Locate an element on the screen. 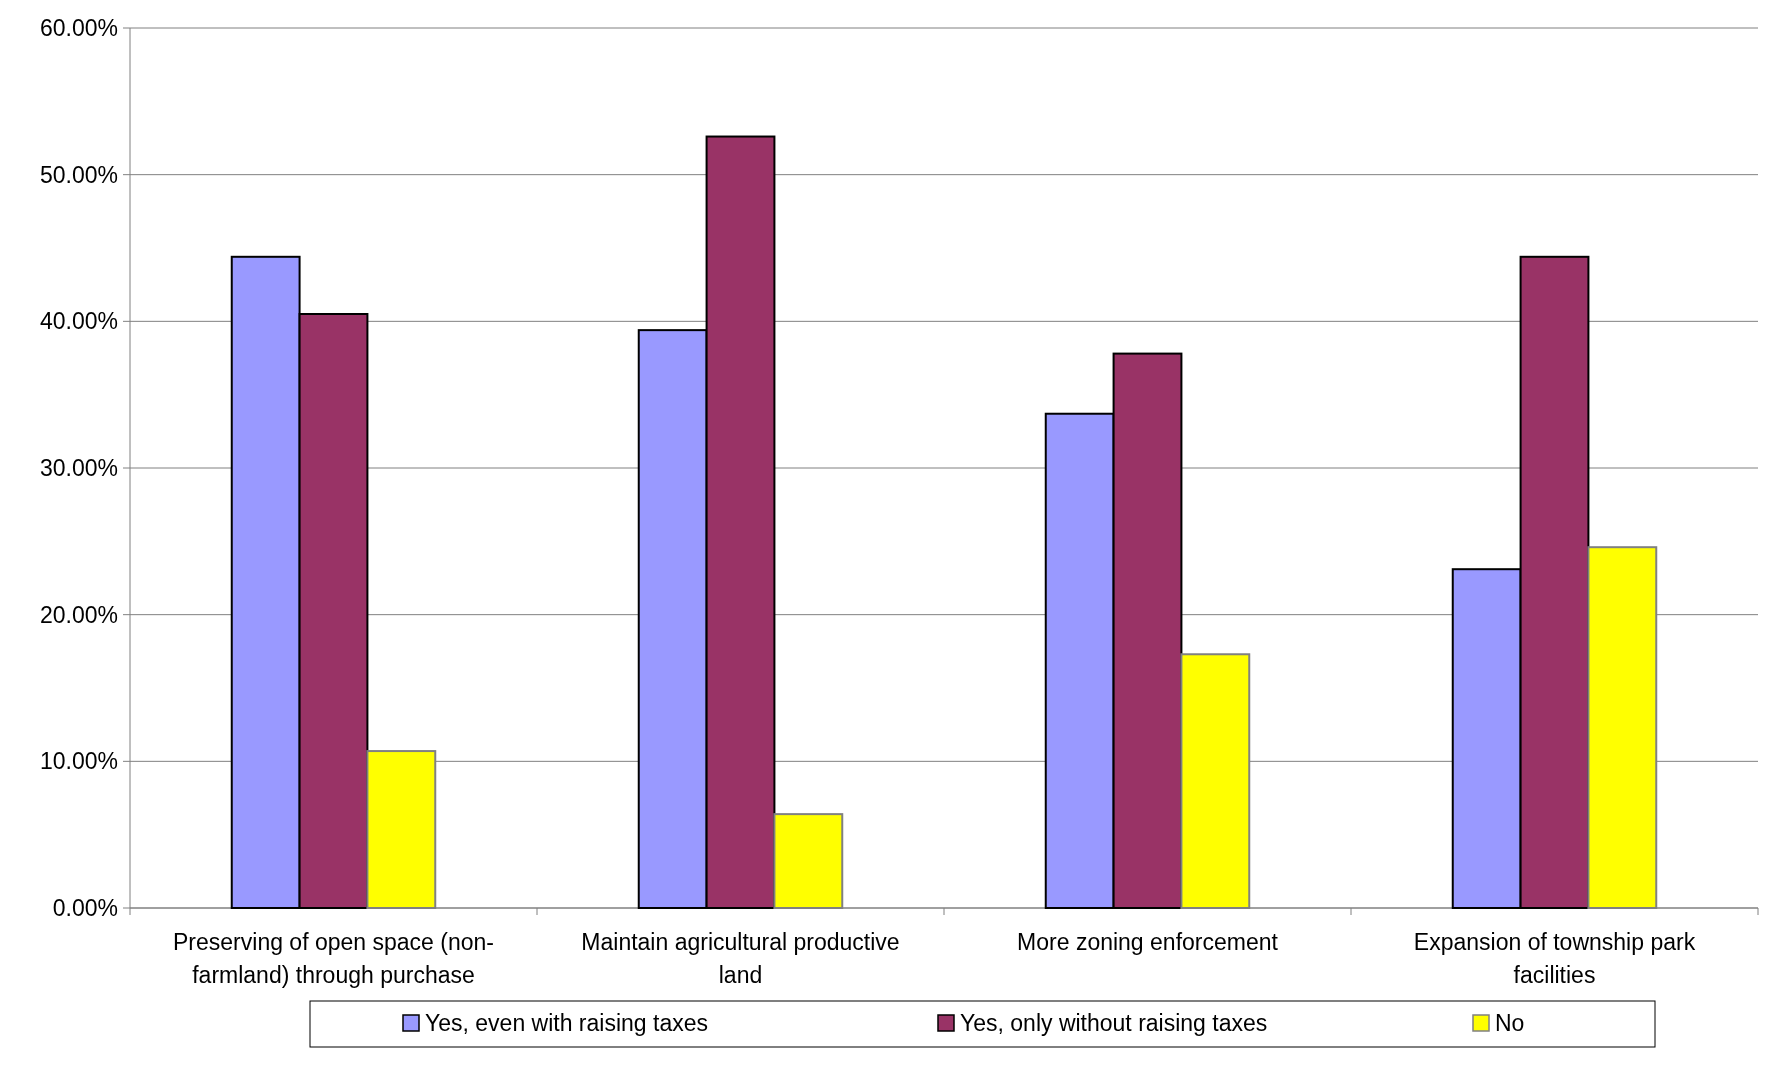 This screenshot has width=1776, height=1089. y-tick-label: 10.00% is located at coordinates (78, 761).